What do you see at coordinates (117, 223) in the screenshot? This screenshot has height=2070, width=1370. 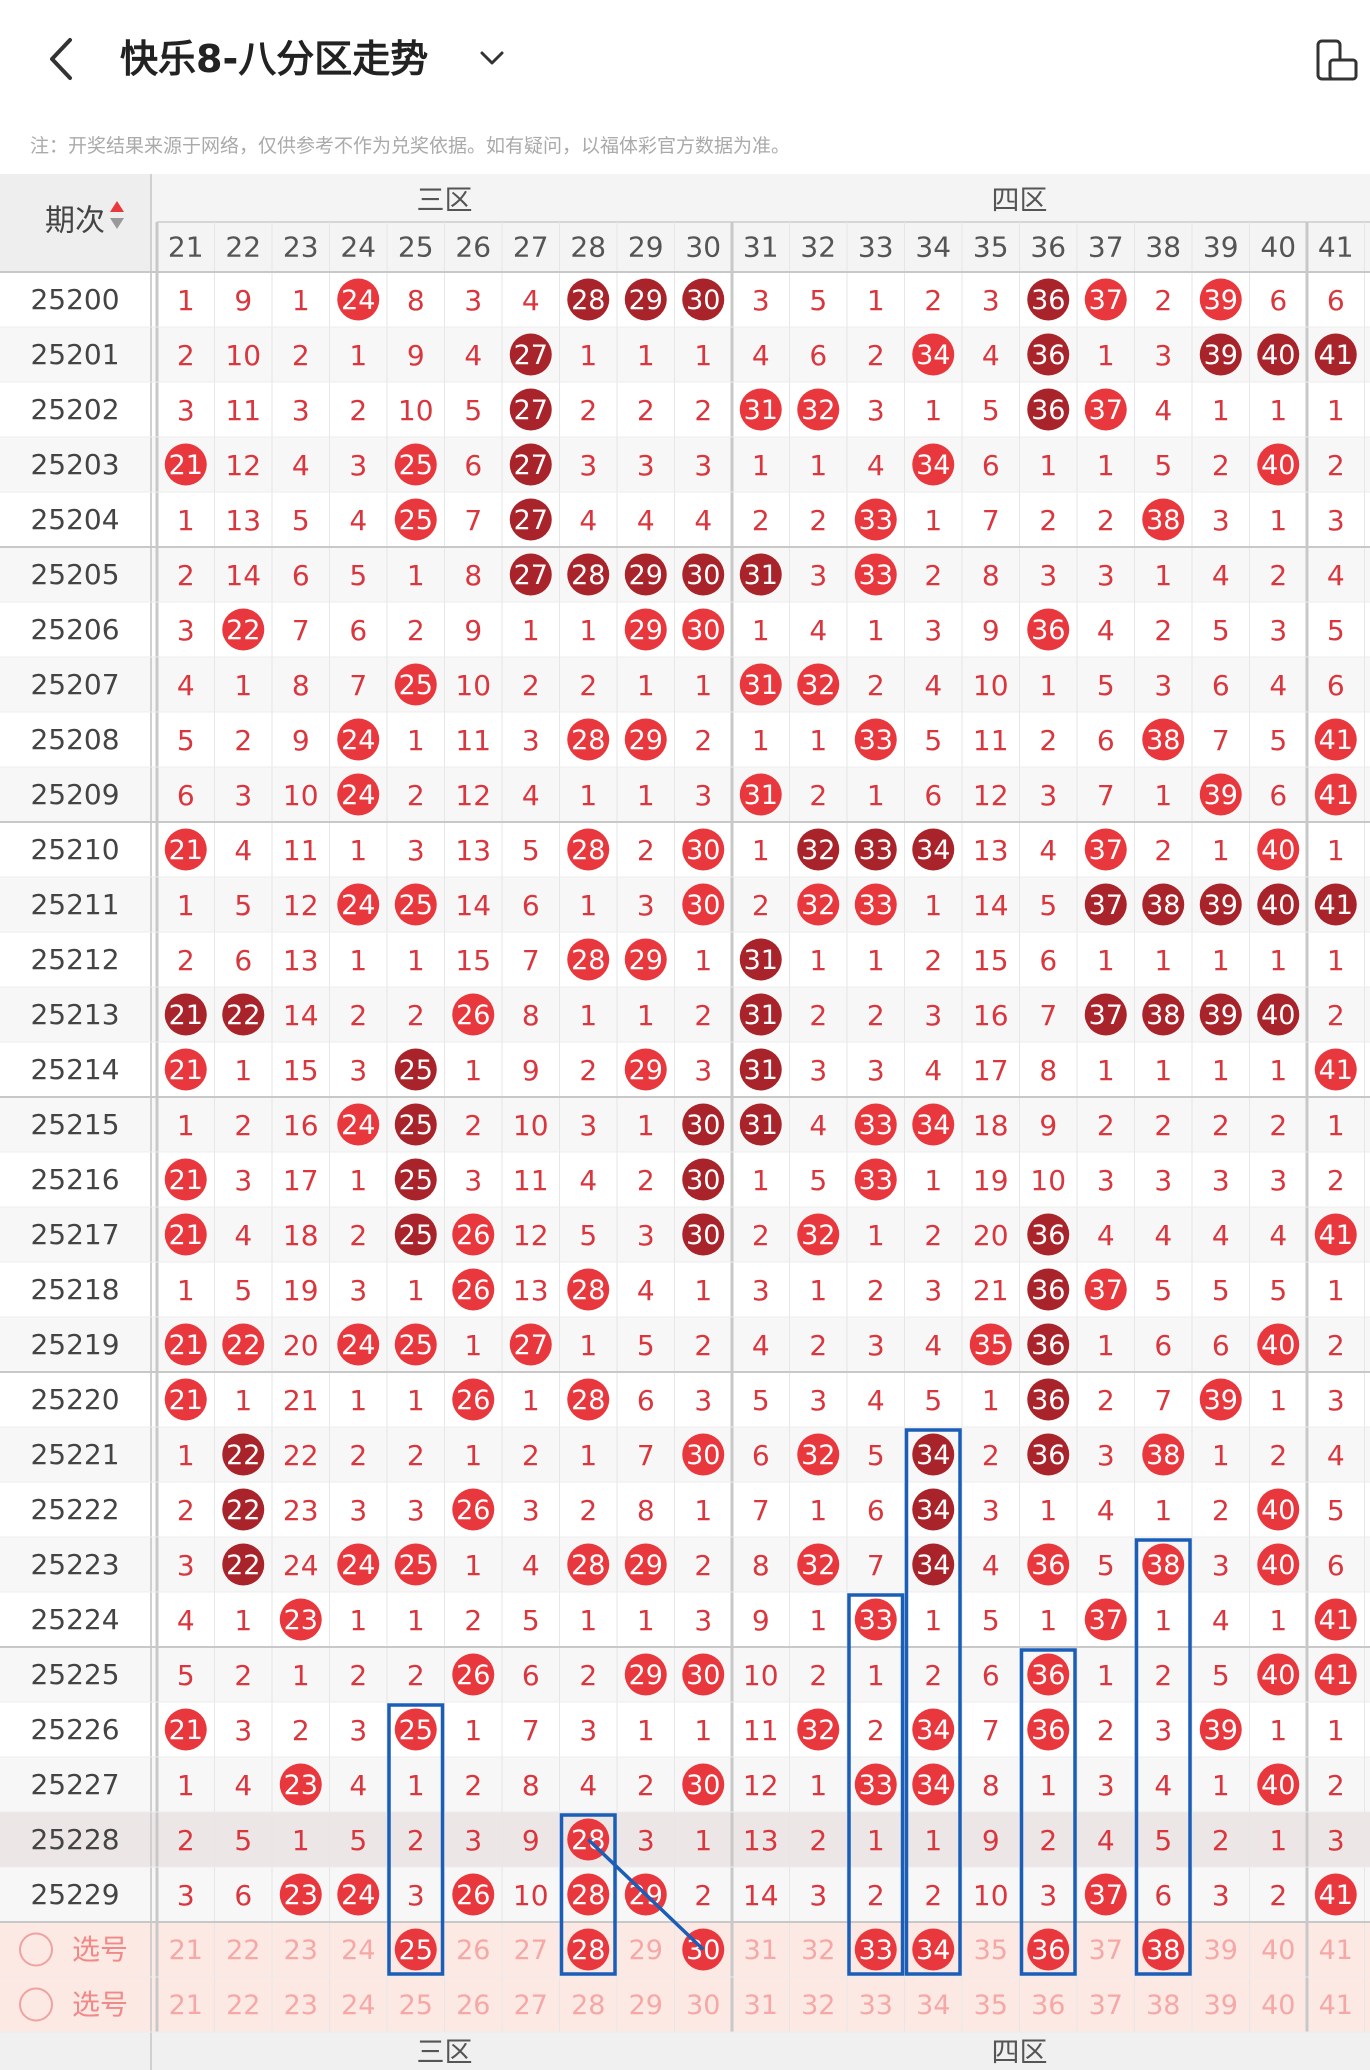 I see `sort-down-icon` at bounding box center [117, 223].